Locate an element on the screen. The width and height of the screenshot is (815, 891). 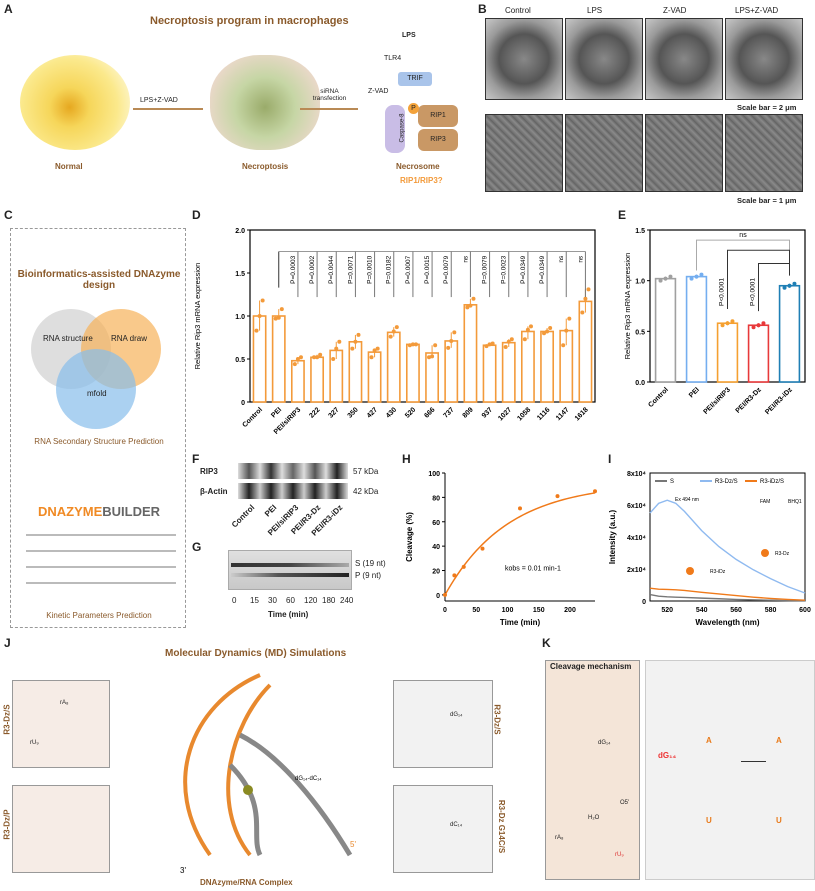
dnazyme-rna-complex-structure: 5' 3' dG₁₄-dC₁₄ is located at coordinates (268, 774).